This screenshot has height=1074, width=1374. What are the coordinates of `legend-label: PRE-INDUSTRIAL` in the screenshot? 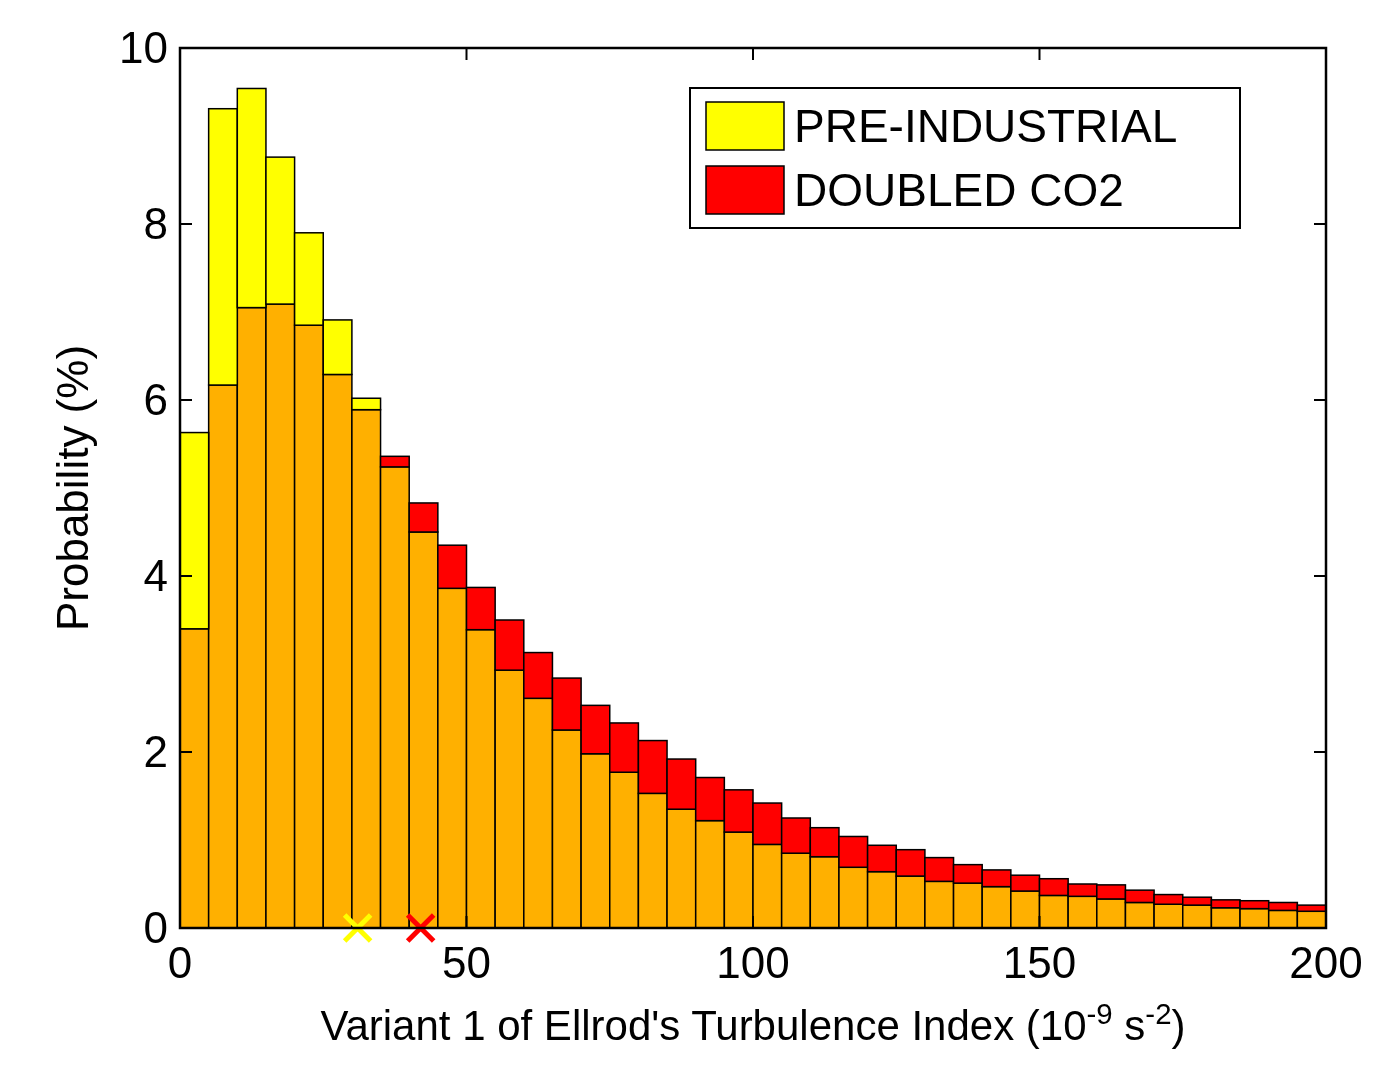 It's located at (986, 126).